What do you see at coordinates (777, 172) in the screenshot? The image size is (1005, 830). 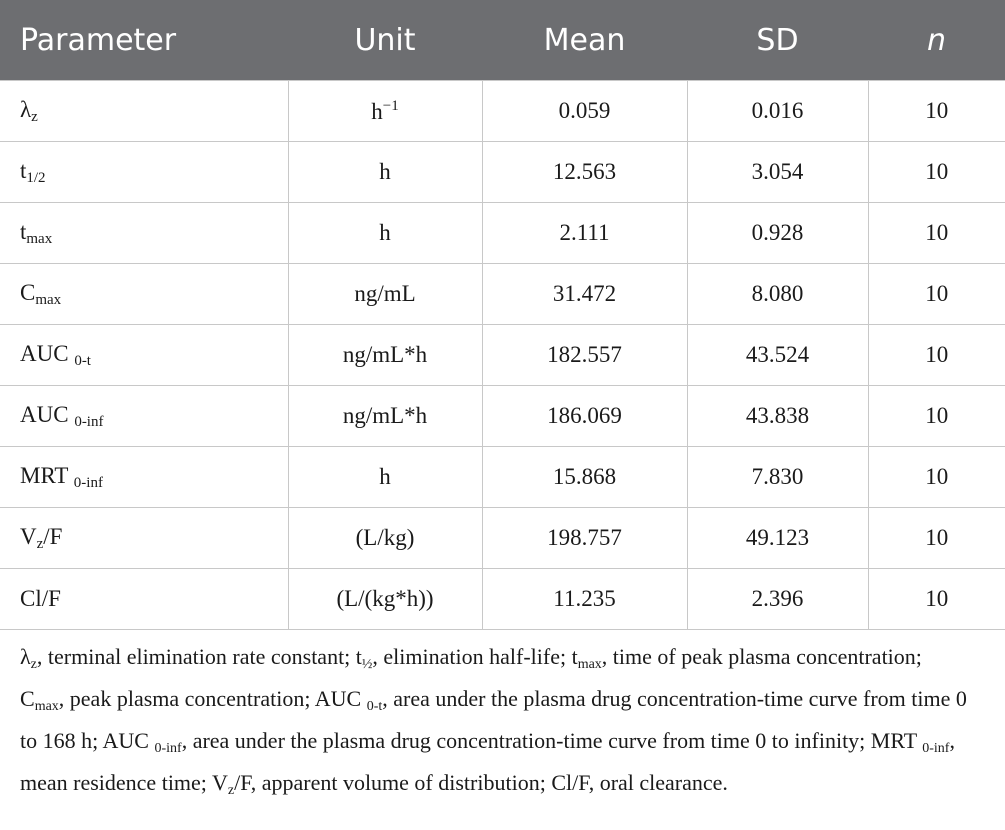 I see `table-cell: 3.054` at bounding box center [777, 172].